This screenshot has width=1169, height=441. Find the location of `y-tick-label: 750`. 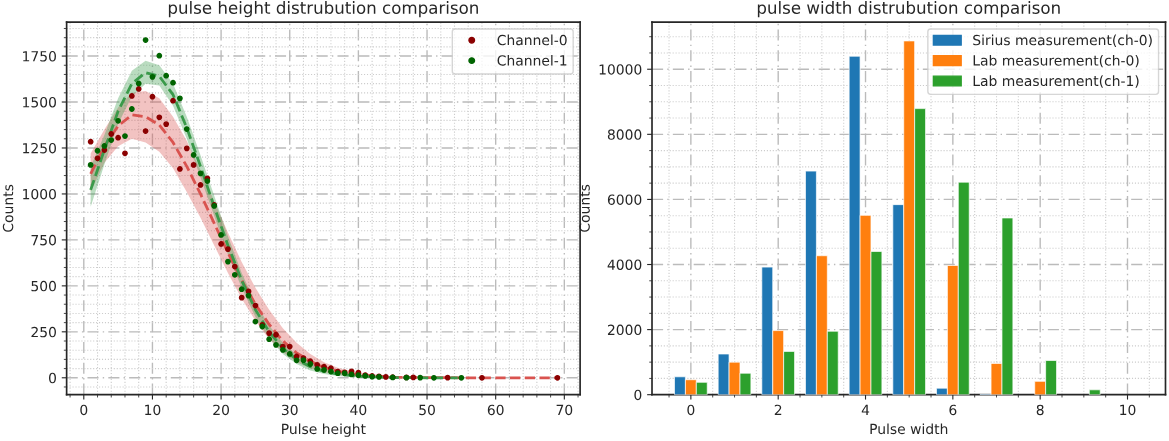

y-tick-label: 750 is located at coordinates (43, 240).